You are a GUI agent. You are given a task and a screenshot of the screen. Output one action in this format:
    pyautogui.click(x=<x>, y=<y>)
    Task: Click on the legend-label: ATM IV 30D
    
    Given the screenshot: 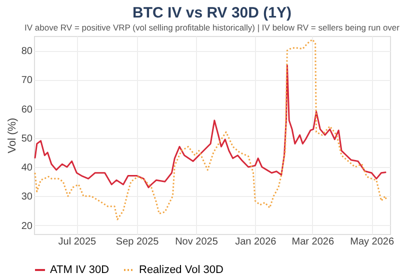 What is the action you would take?
    pyautogui.click(x=80, y=270)
    